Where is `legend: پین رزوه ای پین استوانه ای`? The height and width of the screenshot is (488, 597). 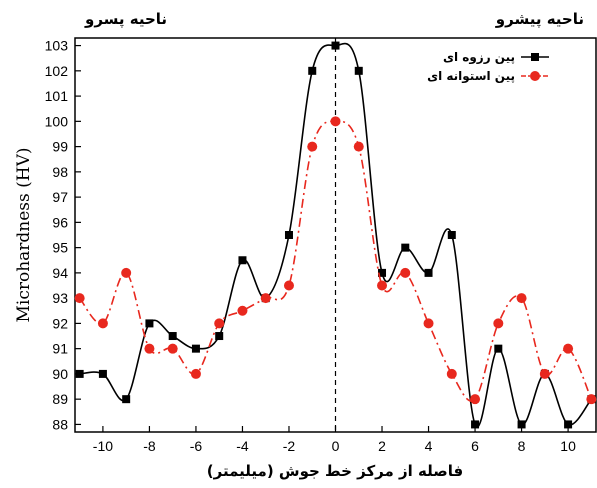 legend: پین رزوه ای پین استوانه ای is located at coordinates (488, 67).